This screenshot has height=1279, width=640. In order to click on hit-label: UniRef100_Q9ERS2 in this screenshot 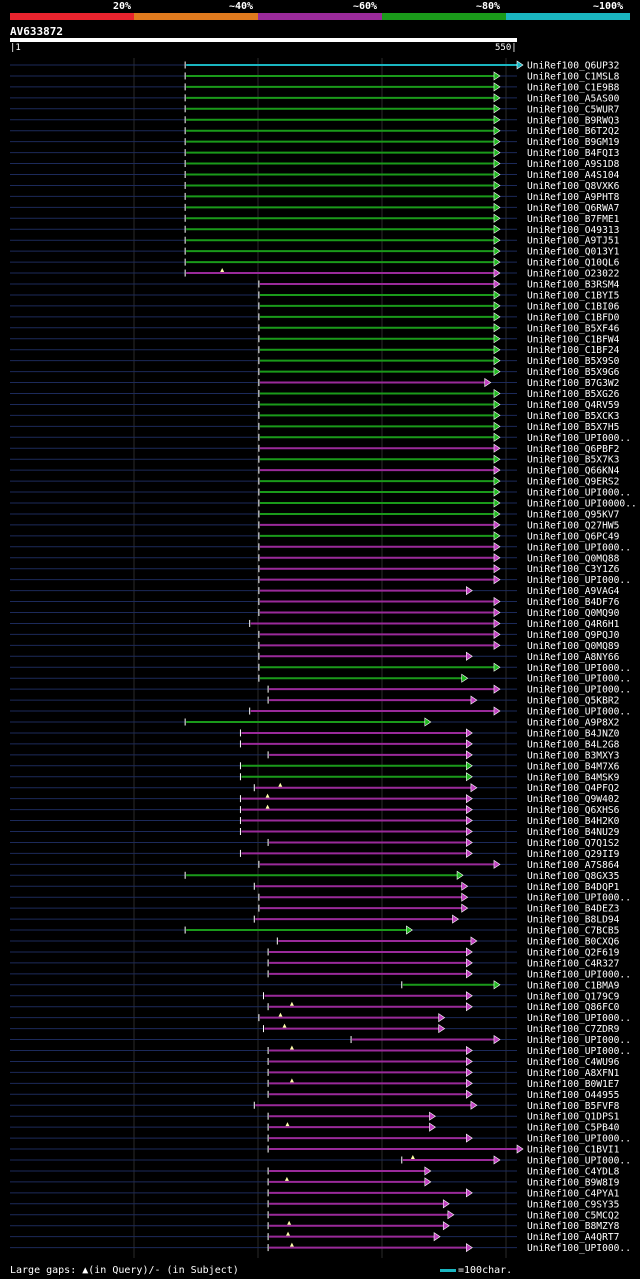, I will do `click(573, 482)`.